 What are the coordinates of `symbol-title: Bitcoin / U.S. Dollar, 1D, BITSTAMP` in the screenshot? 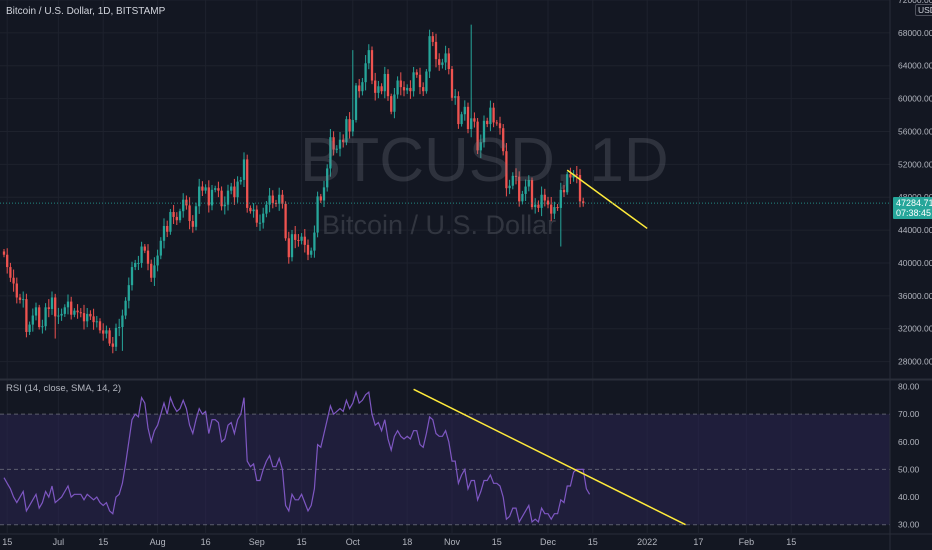 It's located at (86, 11).